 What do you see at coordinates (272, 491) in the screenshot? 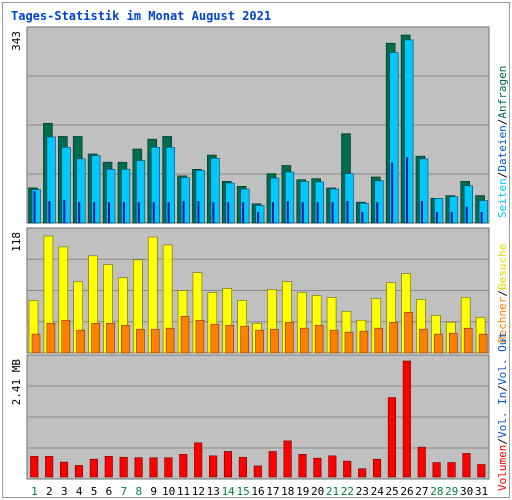
I see `day-label: 17` at bounding box center [272, 491].